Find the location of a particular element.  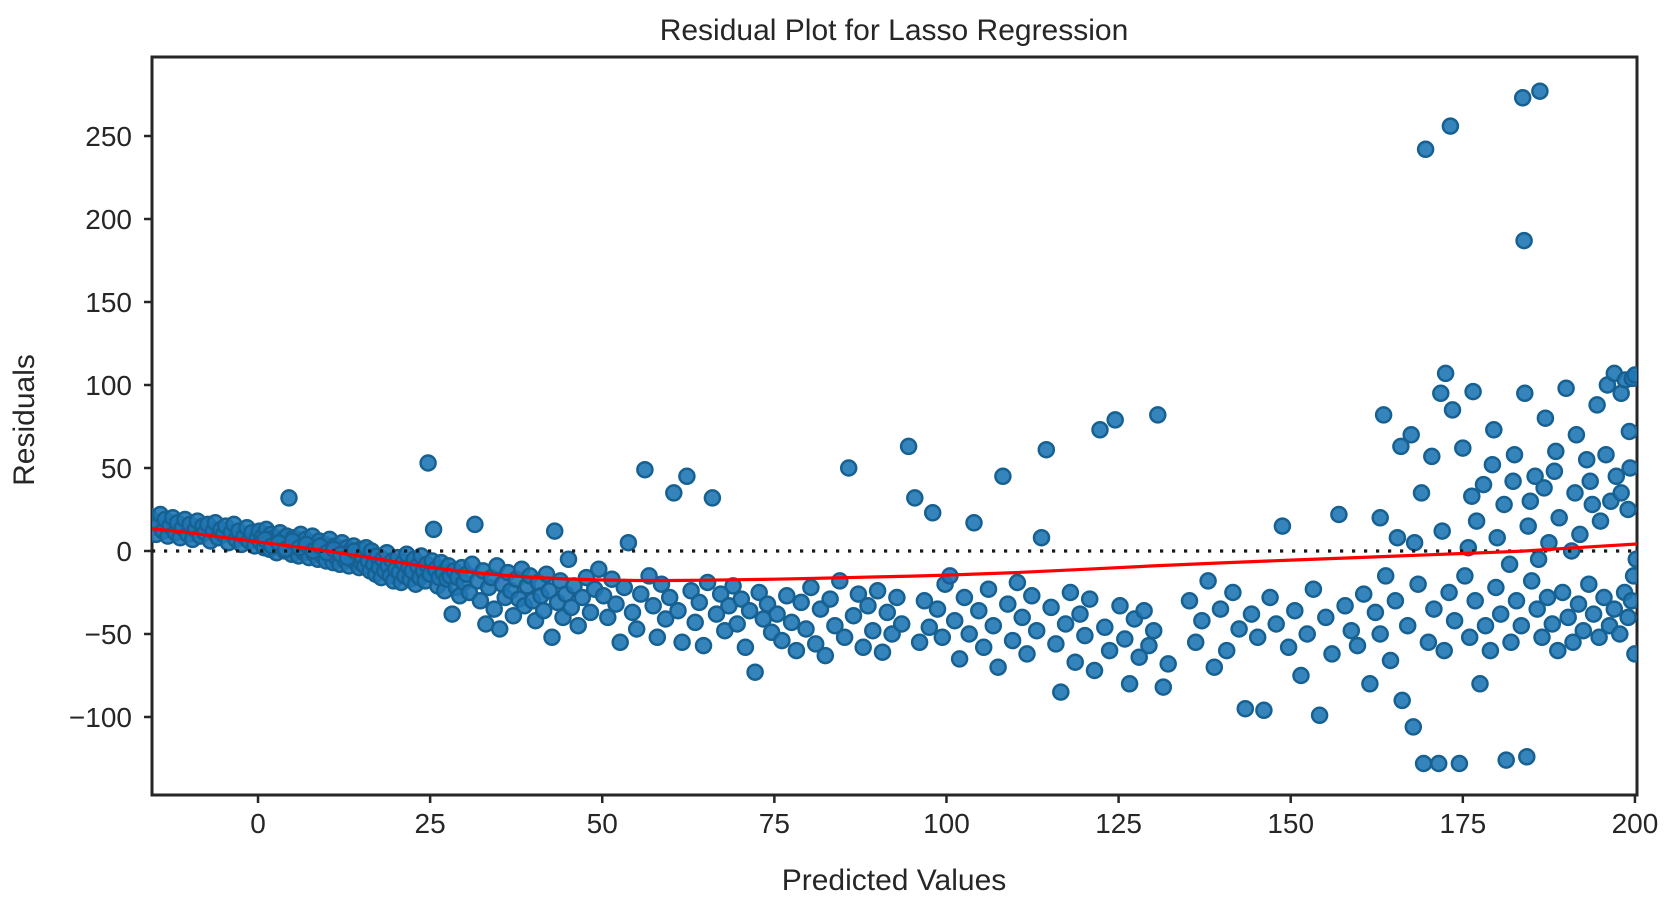

x-tick-label: 100 is located at coordinates (946, 823).